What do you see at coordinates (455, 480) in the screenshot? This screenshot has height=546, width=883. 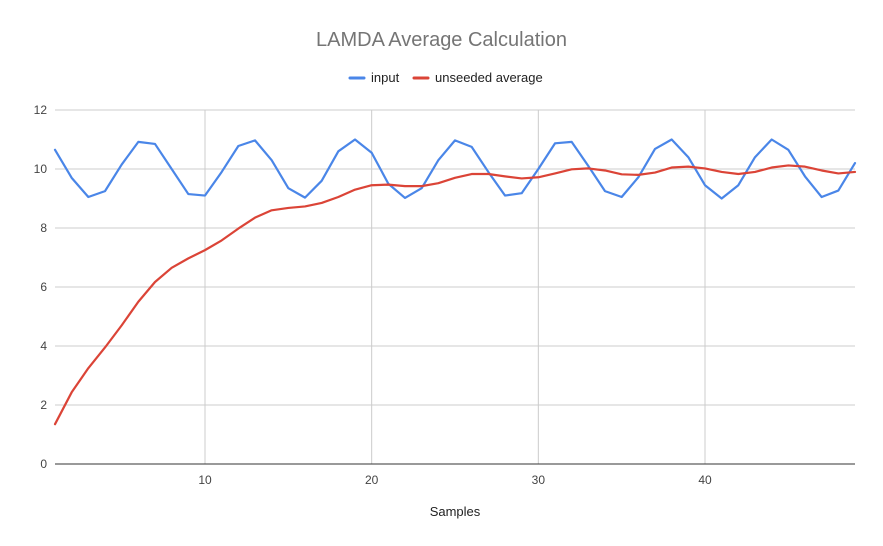 I see `x-axis-ticks: 10 20 30 40` at bounding box center [455, 480].